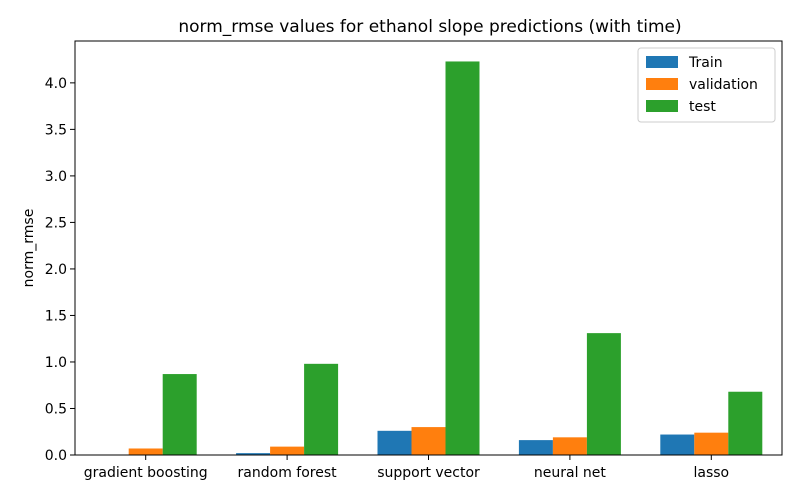 Image resolution: width=800 pixels, height=500 pixels. Describe the element at coordinates (56, 409) in the screenshot. I see `y-tick-label: 0.5` at that location.